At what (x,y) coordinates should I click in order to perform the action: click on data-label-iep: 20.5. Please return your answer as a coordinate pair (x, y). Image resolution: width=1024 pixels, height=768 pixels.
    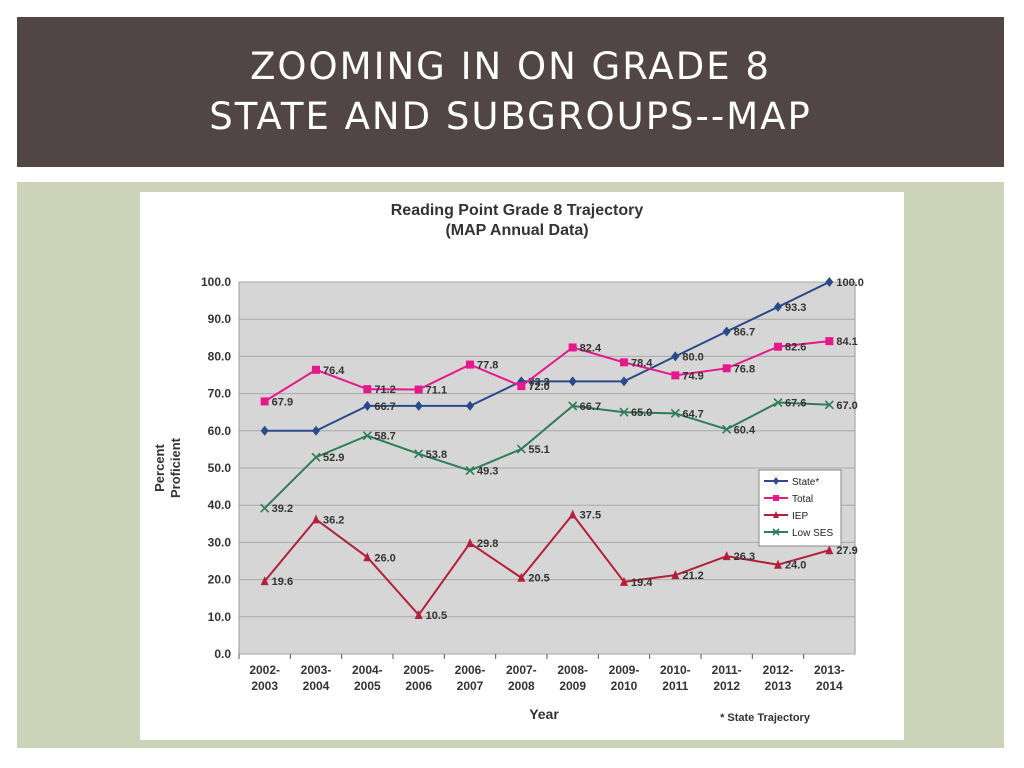
    Looking at the image, I should click on (538, 579).